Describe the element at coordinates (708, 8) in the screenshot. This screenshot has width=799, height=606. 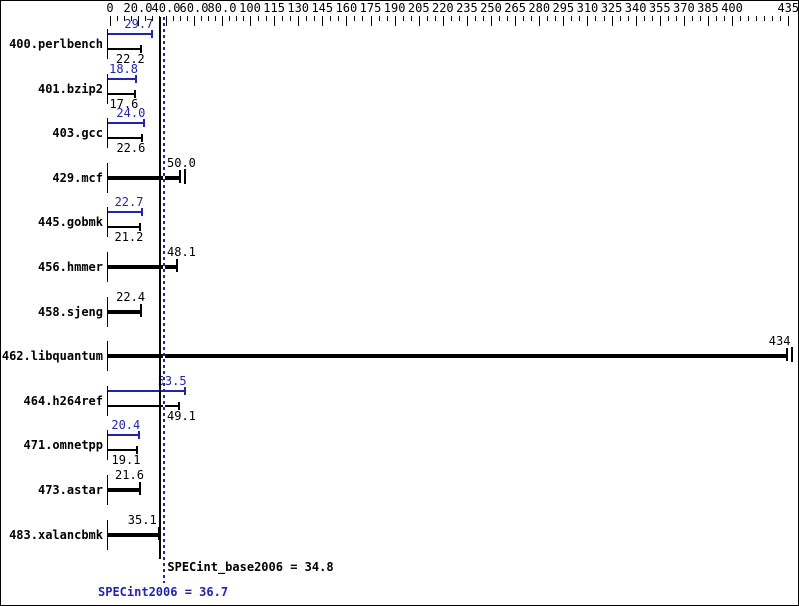
I see `axis-tick-label: 385` at that location.